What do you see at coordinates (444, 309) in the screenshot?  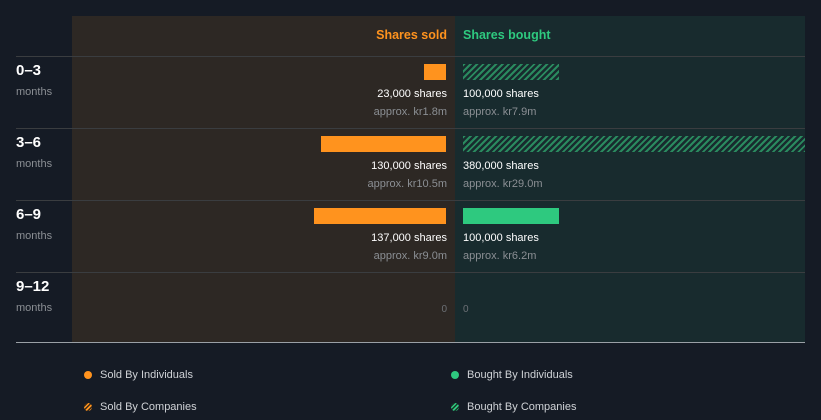 I see `sold-zero-value: 0` at bounding box center [444, 309].